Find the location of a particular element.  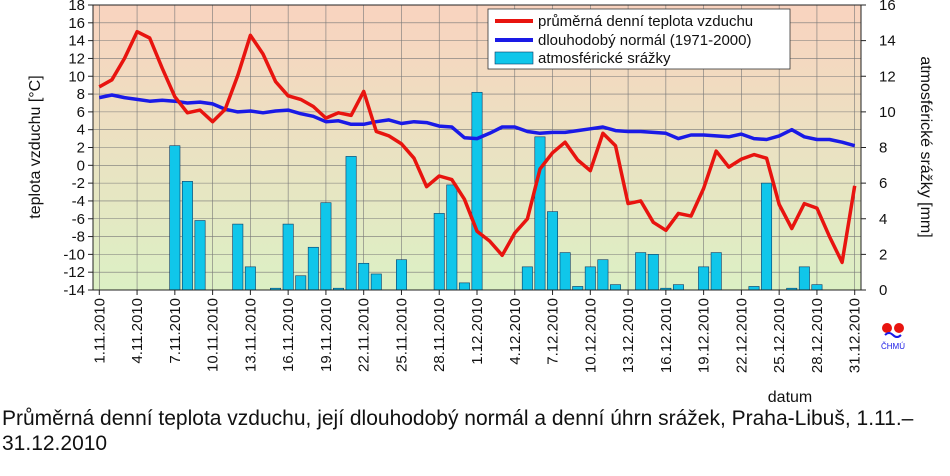

legend-precip-swatch is located at coordinates (514, 58).